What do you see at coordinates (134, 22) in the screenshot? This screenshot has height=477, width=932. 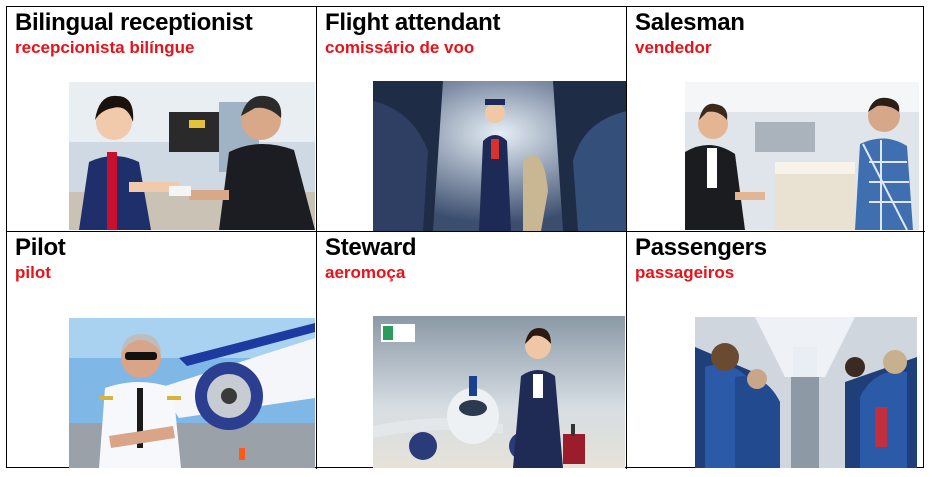 I see `card-title: Bilingual receptionist` at bounding box center [134, 22].